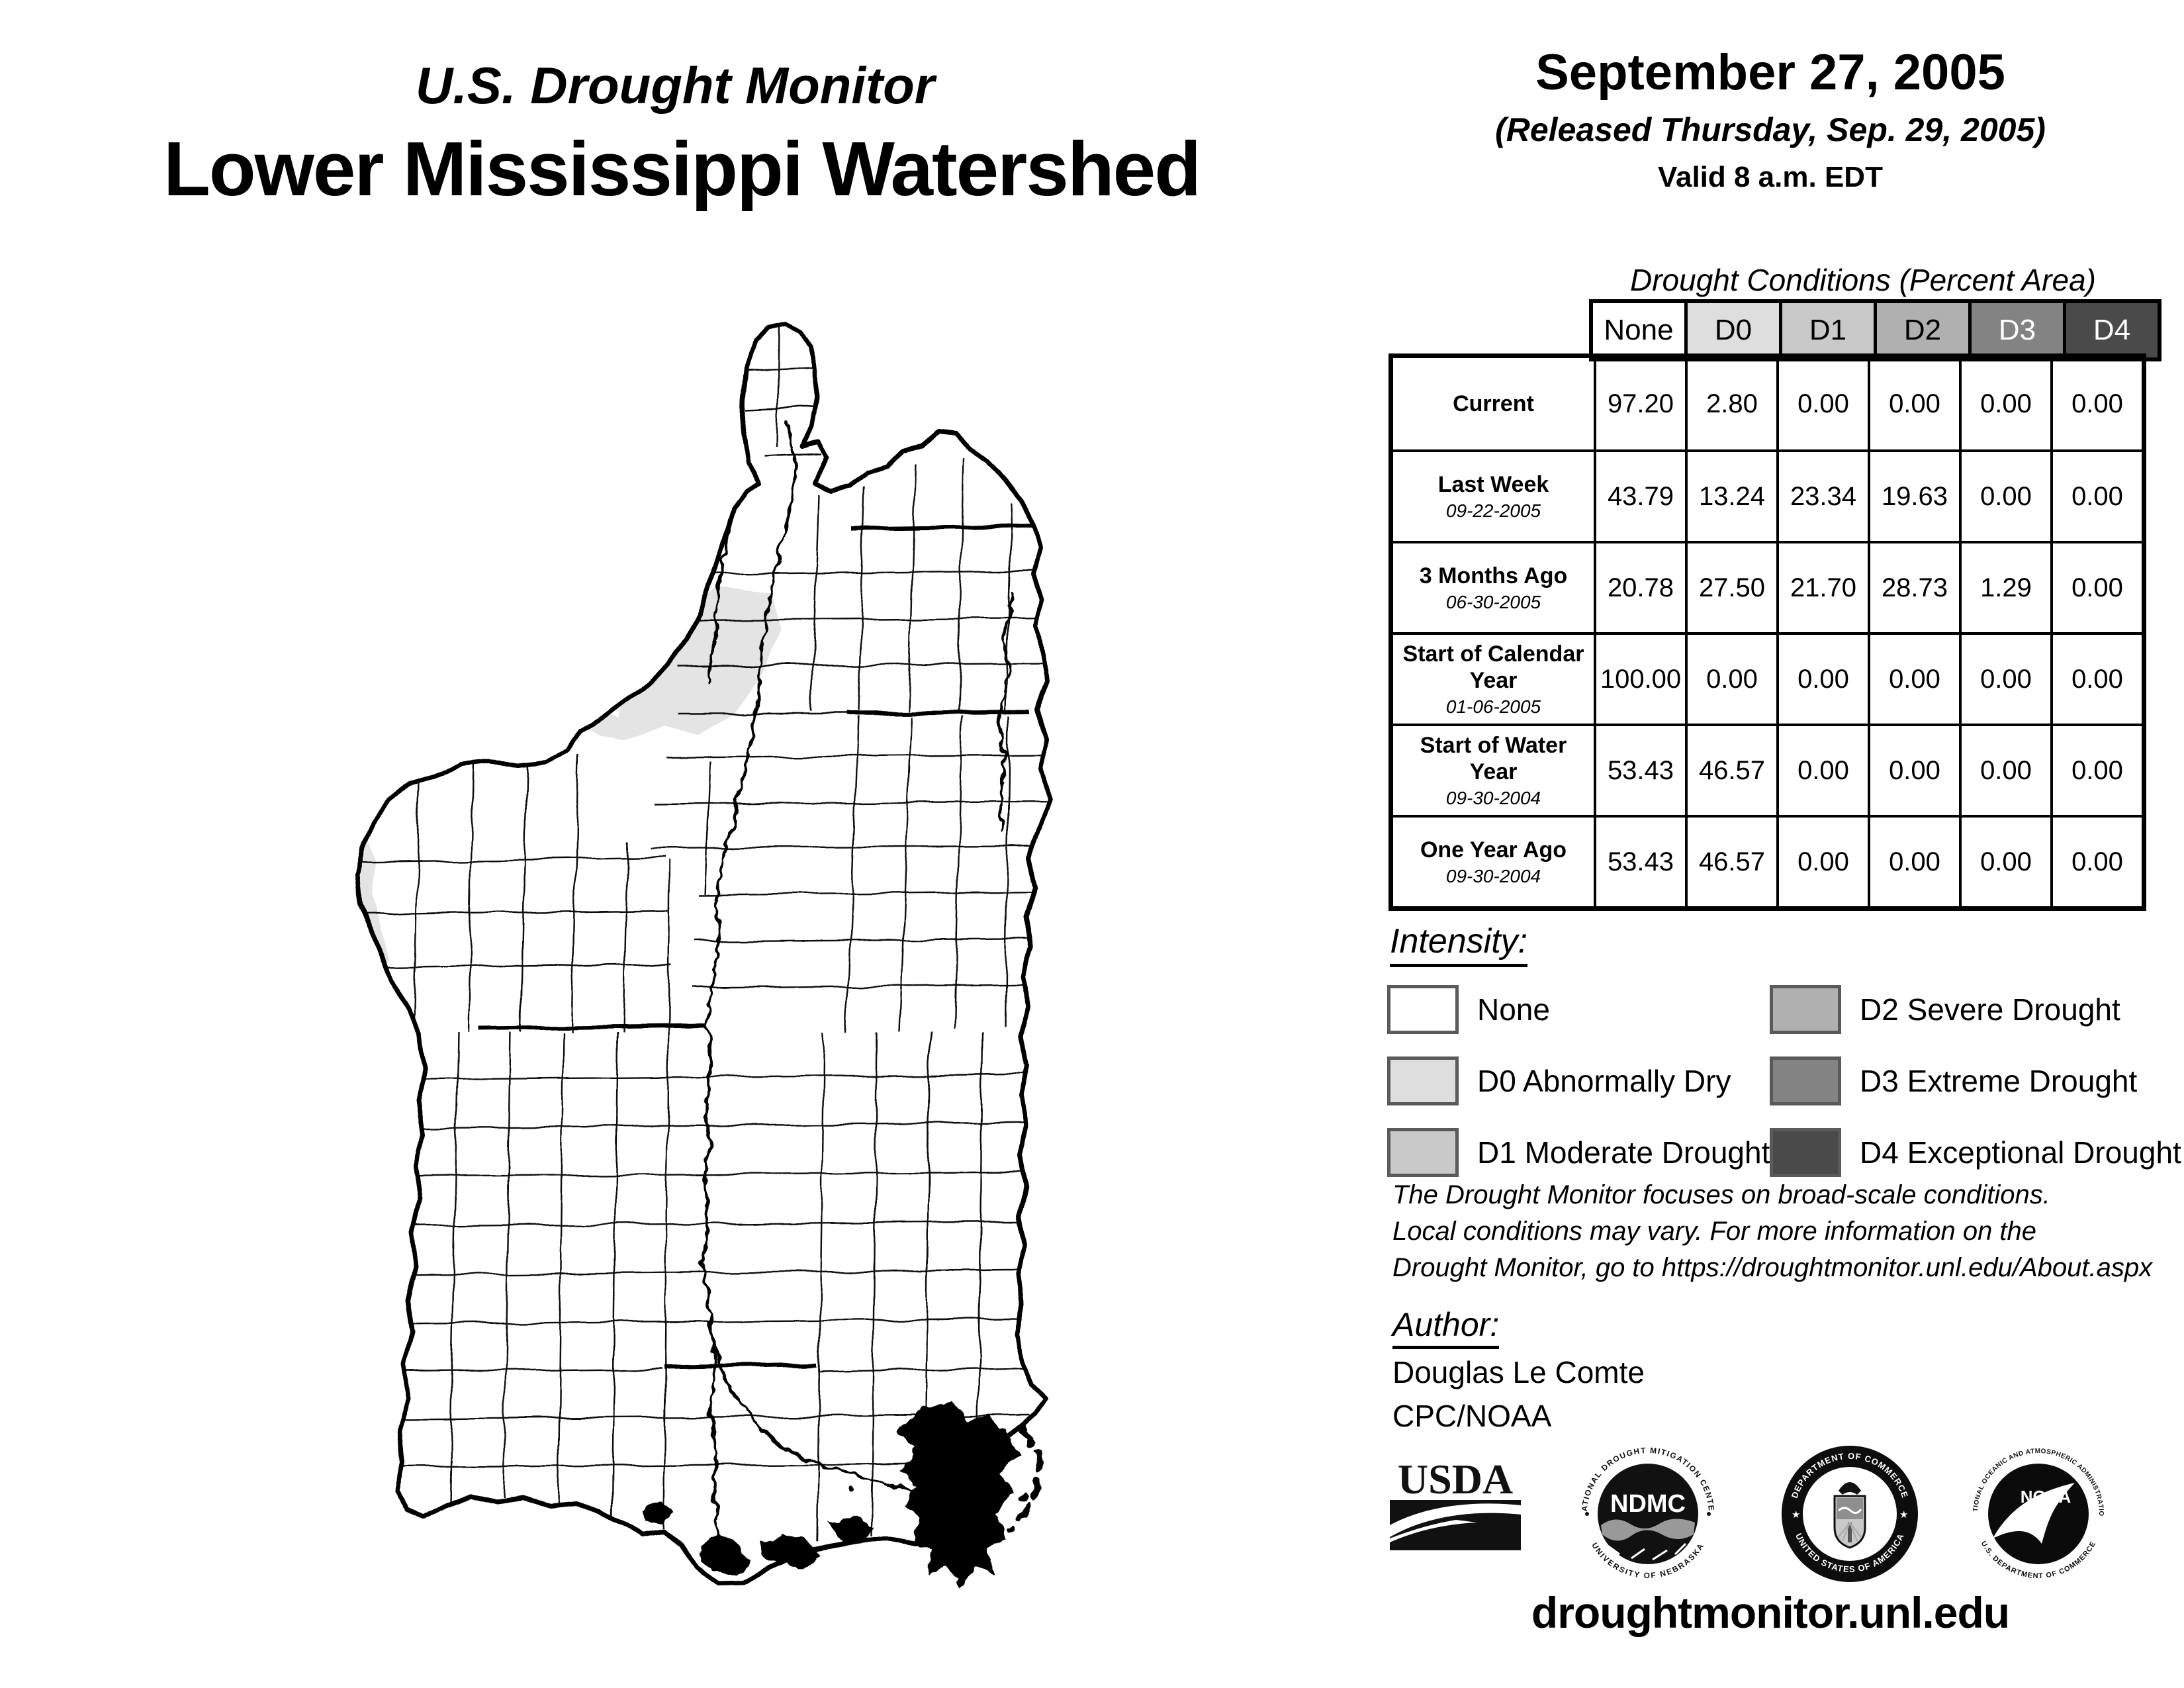  I want to click on map-date: September 27, 2005, so click(1770, 72).